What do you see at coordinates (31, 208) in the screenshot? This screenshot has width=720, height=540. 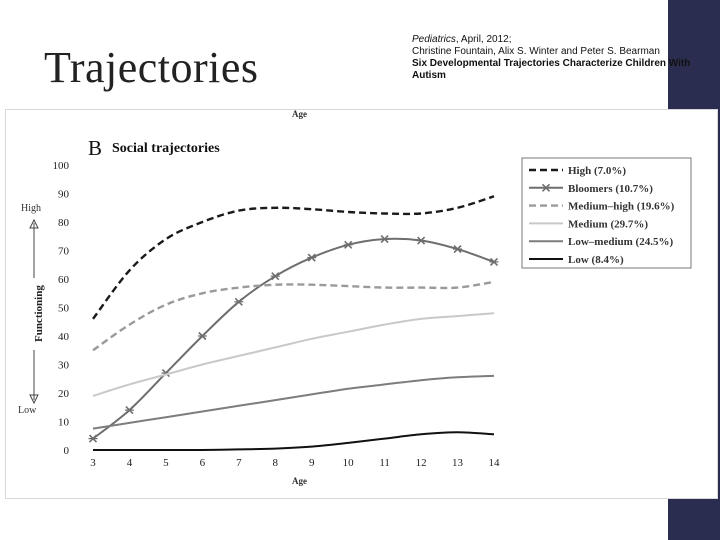 I see `y-high-label: High` at bounding box center [31, 208].